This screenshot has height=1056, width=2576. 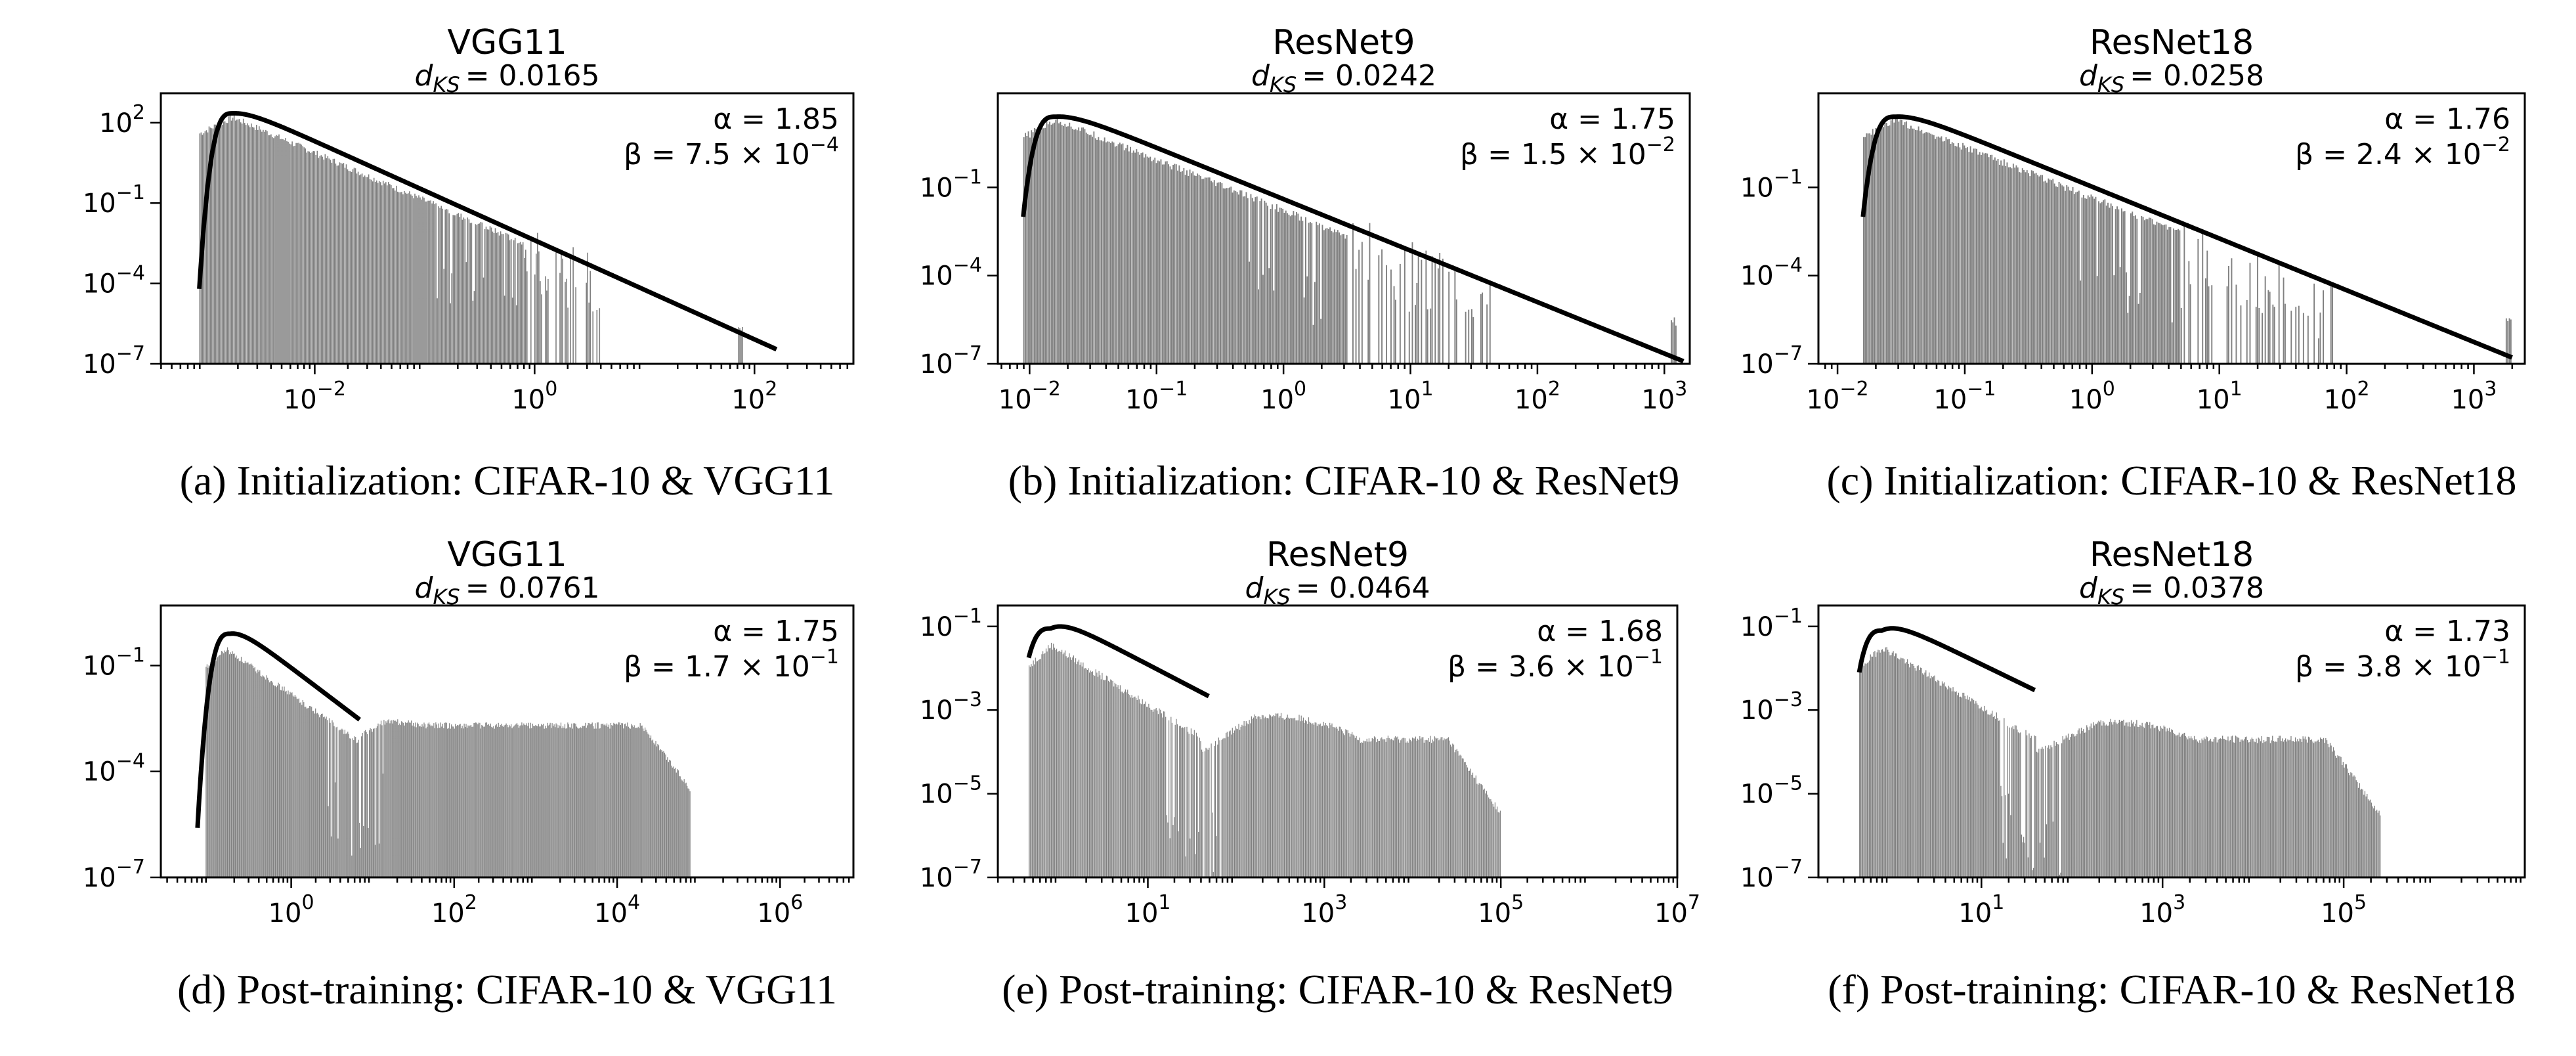 I want to click on panel-caption: (b) Initialization: CIFAR-10 & ResNet9, so click(x=1344, y=480).